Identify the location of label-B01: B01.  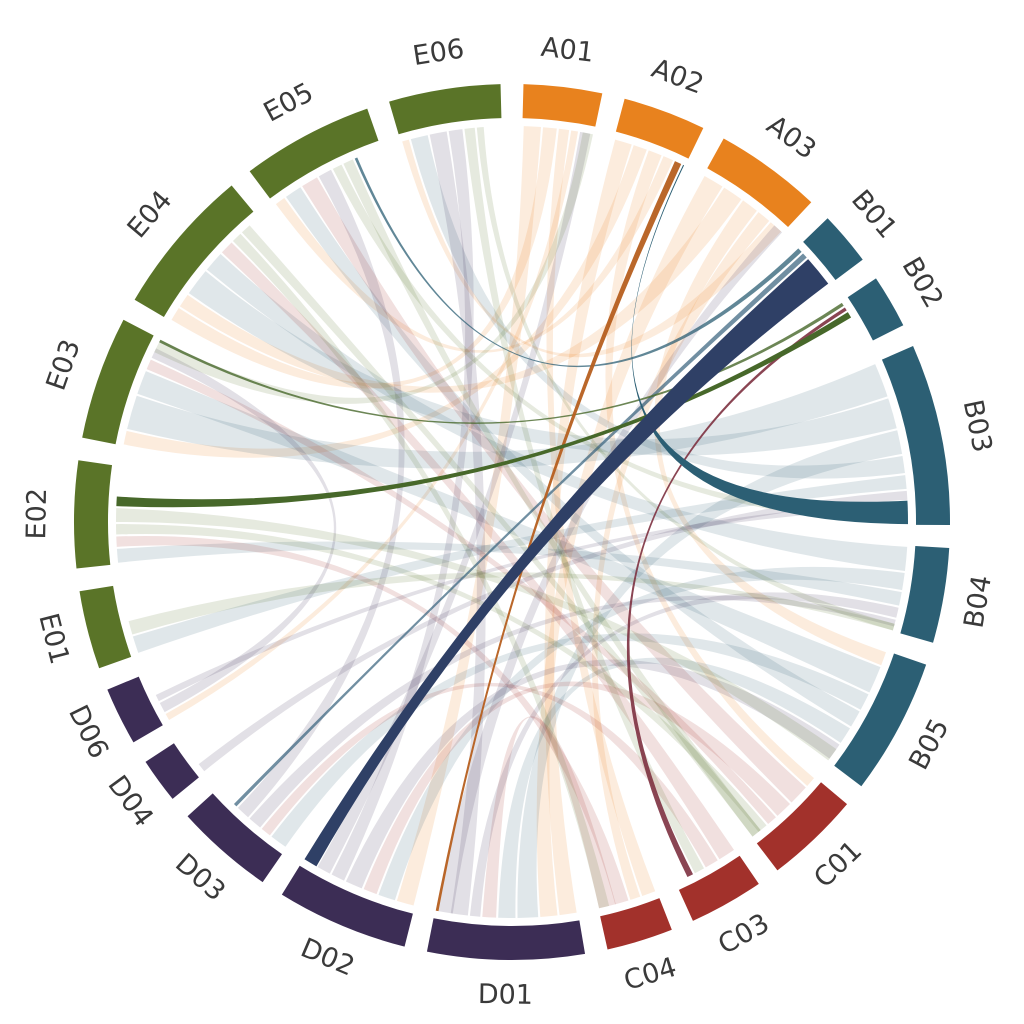
(874, 214).